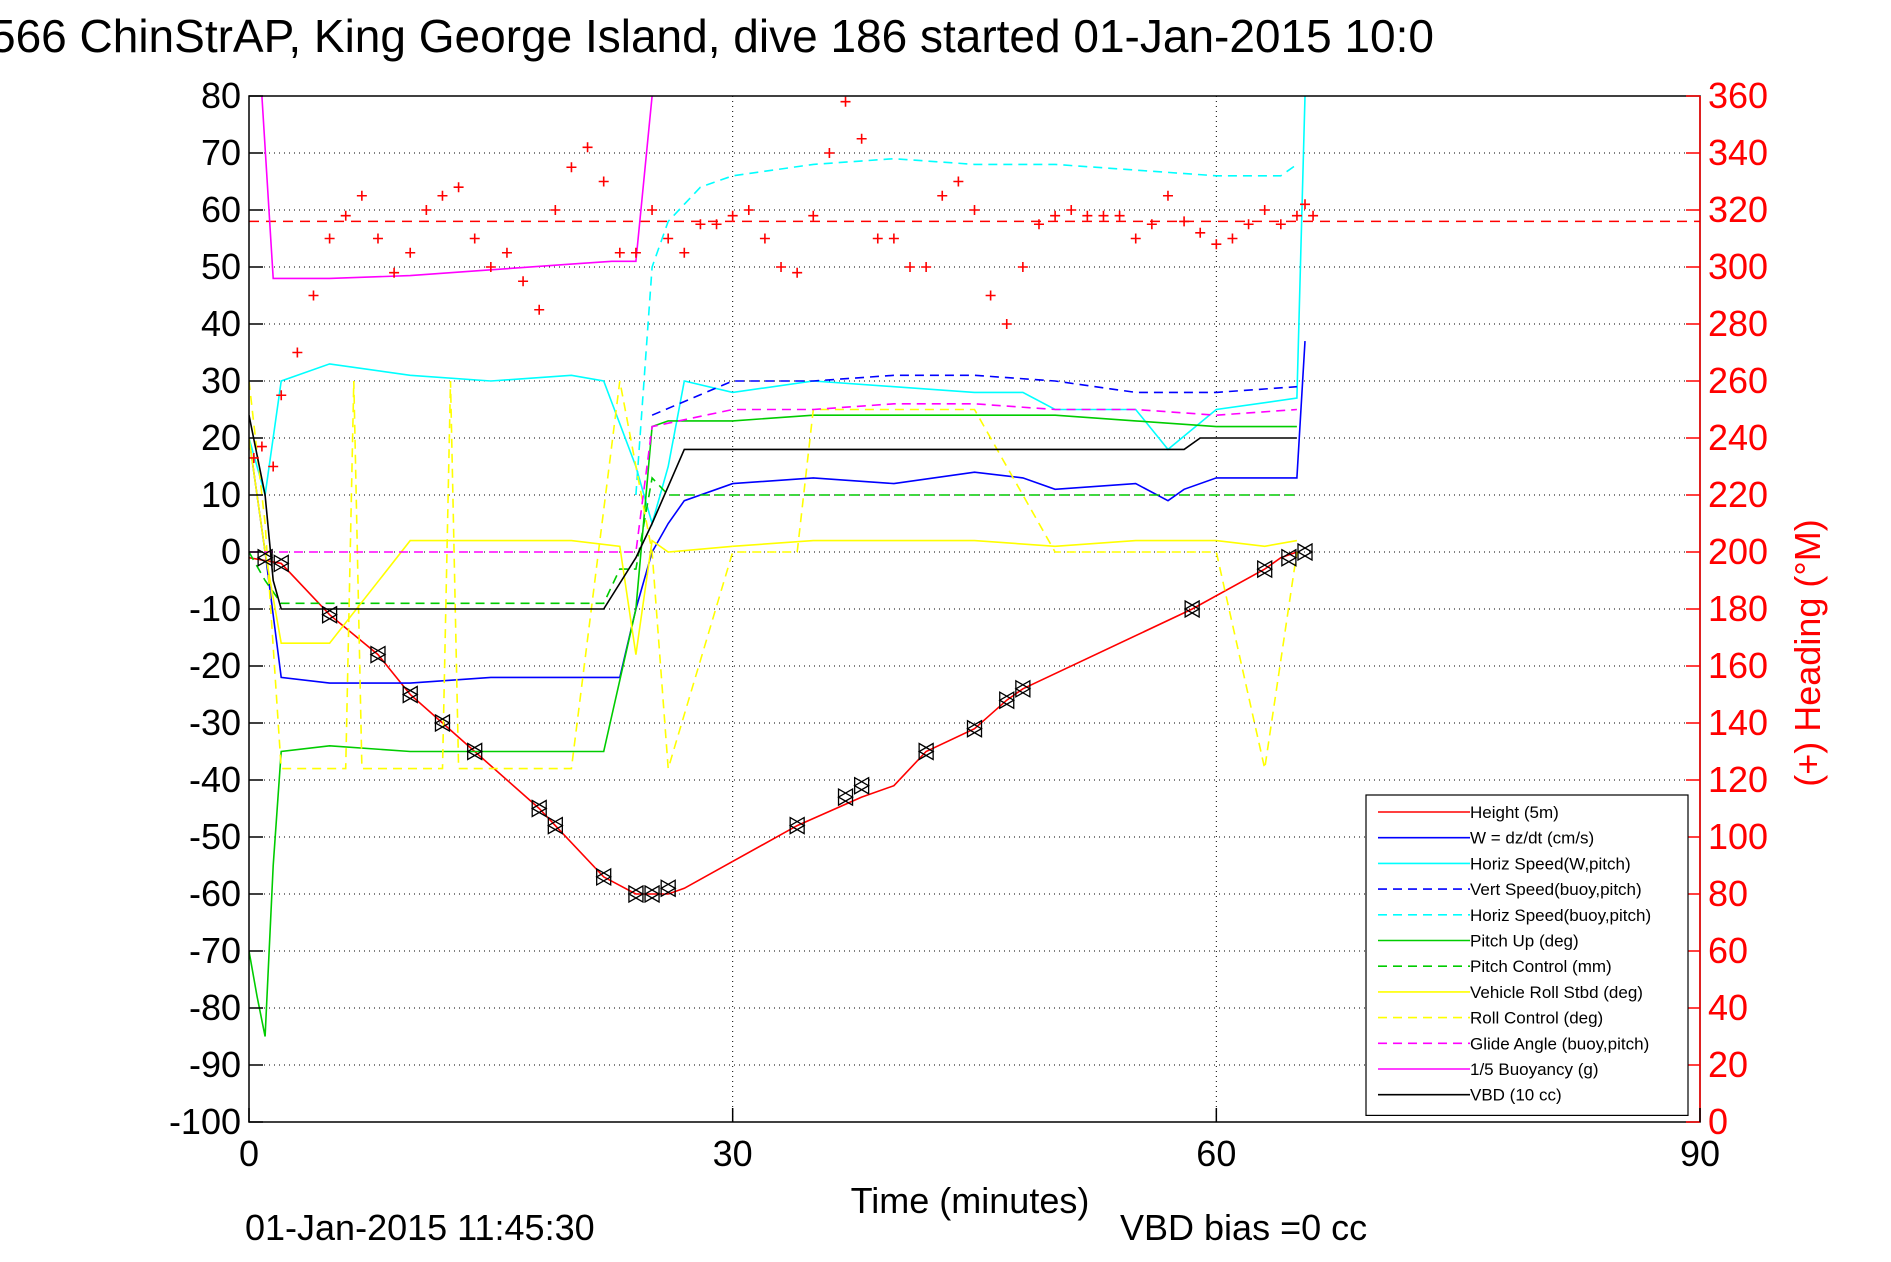  What do you see at coordinates (1738, 836) in the screenshot?
I see `y-right-tick-label: 100` at bounding box center [1738, 836].